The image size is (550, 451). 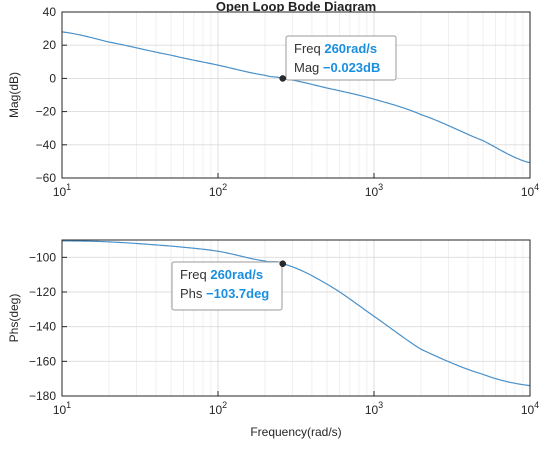 I want to click on y-tick-label: −140, so click(x=42, y=327).